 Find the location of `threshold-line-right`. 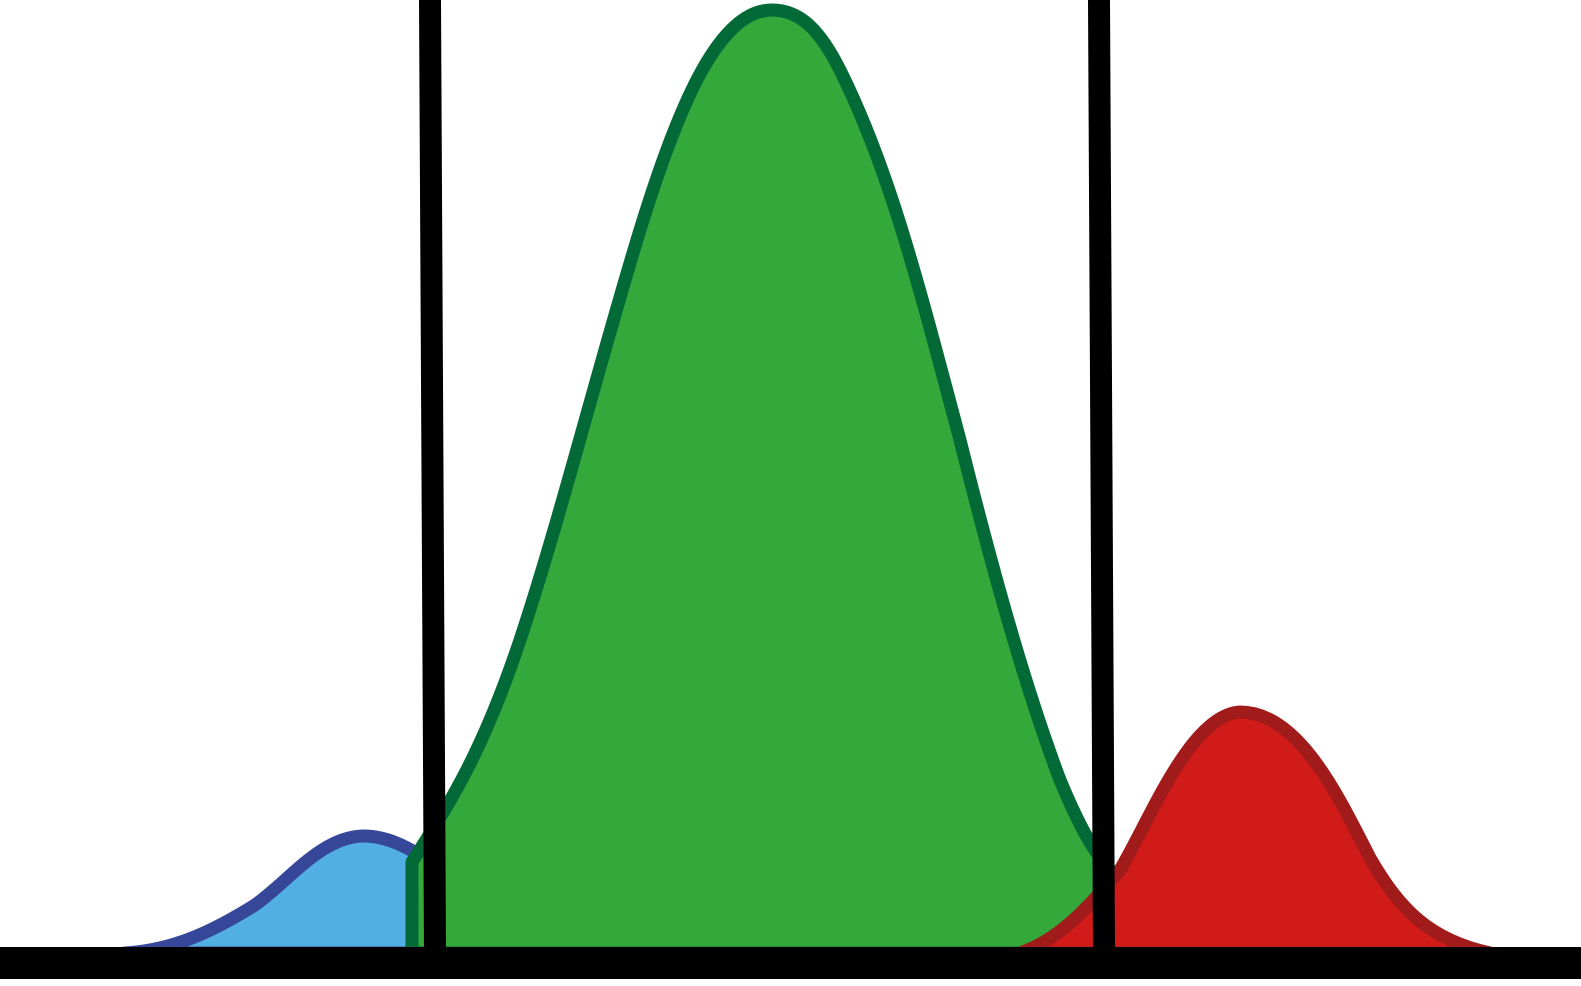

threshold-line-right is located at coordinates (1101, 476).